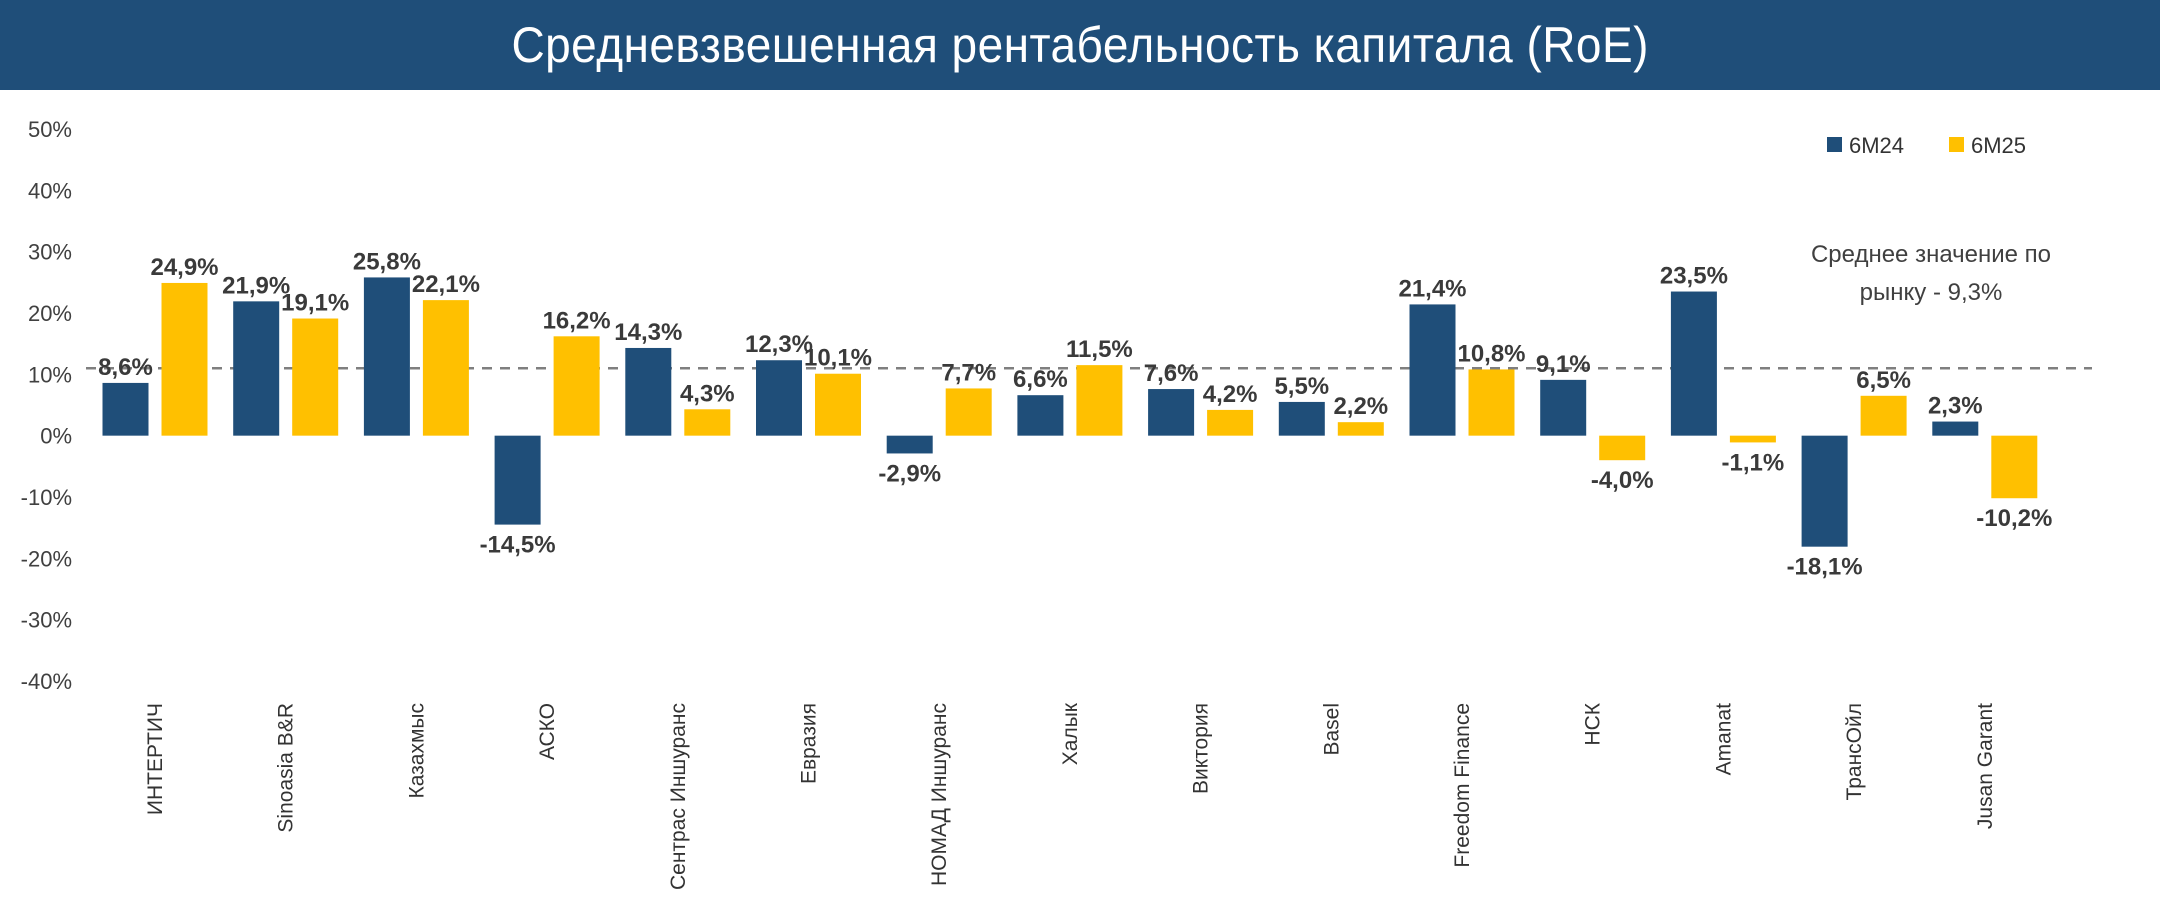  Describe the element at coordinates (779, 344) in the screenshot. I see `data-label: 12,3%` at that location.